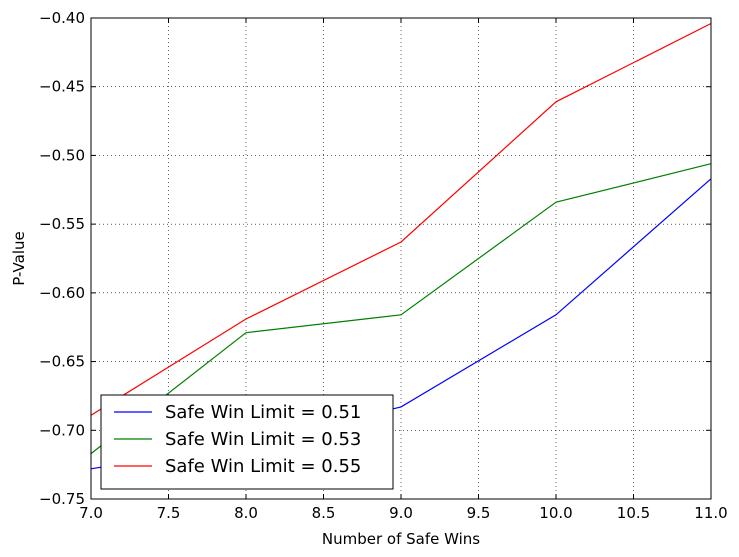 This screenshot has width=739, height=557. Describe the element at coordinates (62, 18) in the screenshot. I see `y-tick-label: −0.40` at that location.